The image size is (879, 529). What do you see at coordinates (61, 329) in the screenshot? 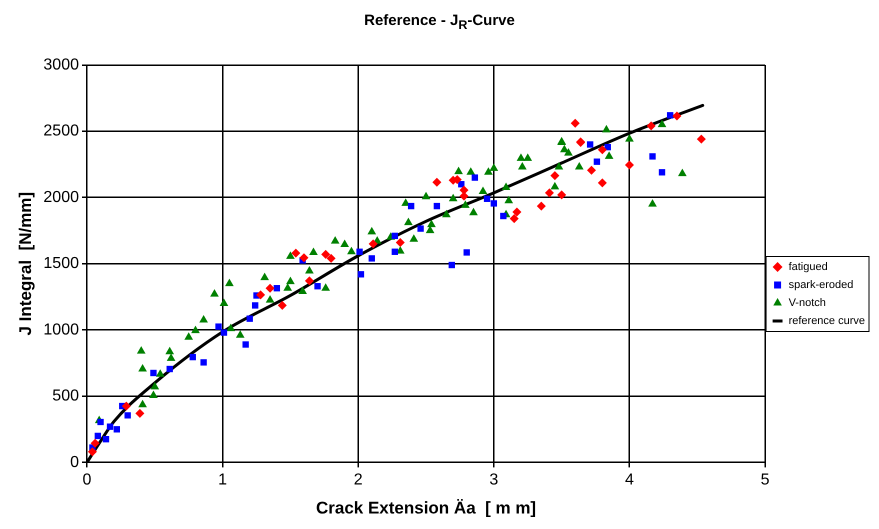
I see `y-tick-label: 1000` at bounding box center [61, 329].